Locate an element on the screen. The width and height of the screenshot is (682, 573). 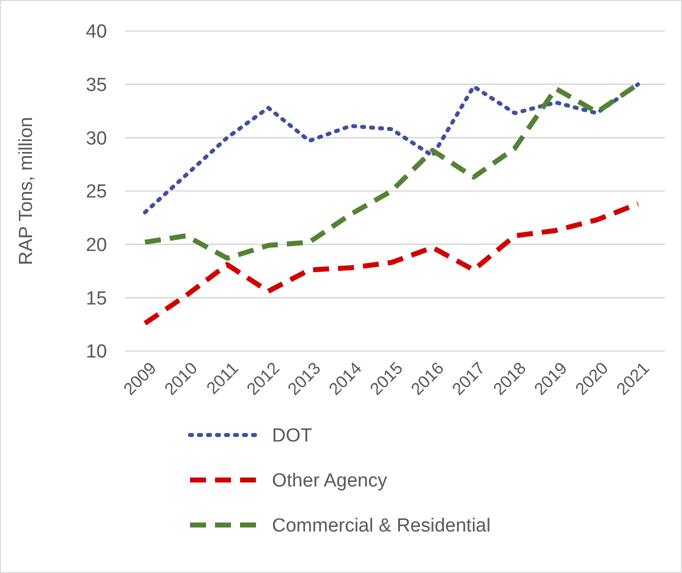
y-tick-label: 25 is located at coordinates (96, 192).